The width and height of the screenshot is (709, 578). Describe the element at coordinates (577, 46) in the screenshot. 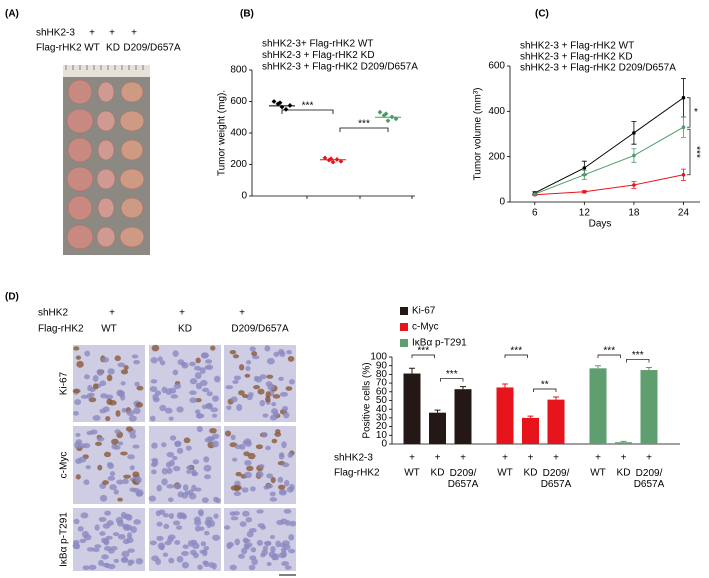

I see `legend-label: shHK2-3 + Flag-rHK2 WT` at that location.